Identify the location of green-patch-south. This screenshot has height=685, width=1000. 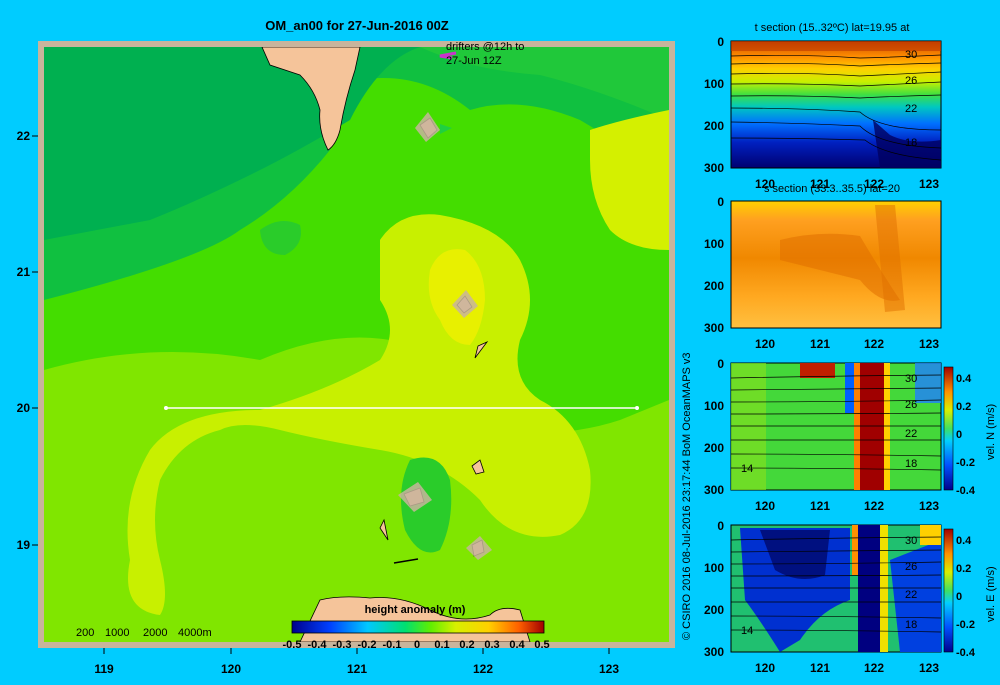
(426, 505).